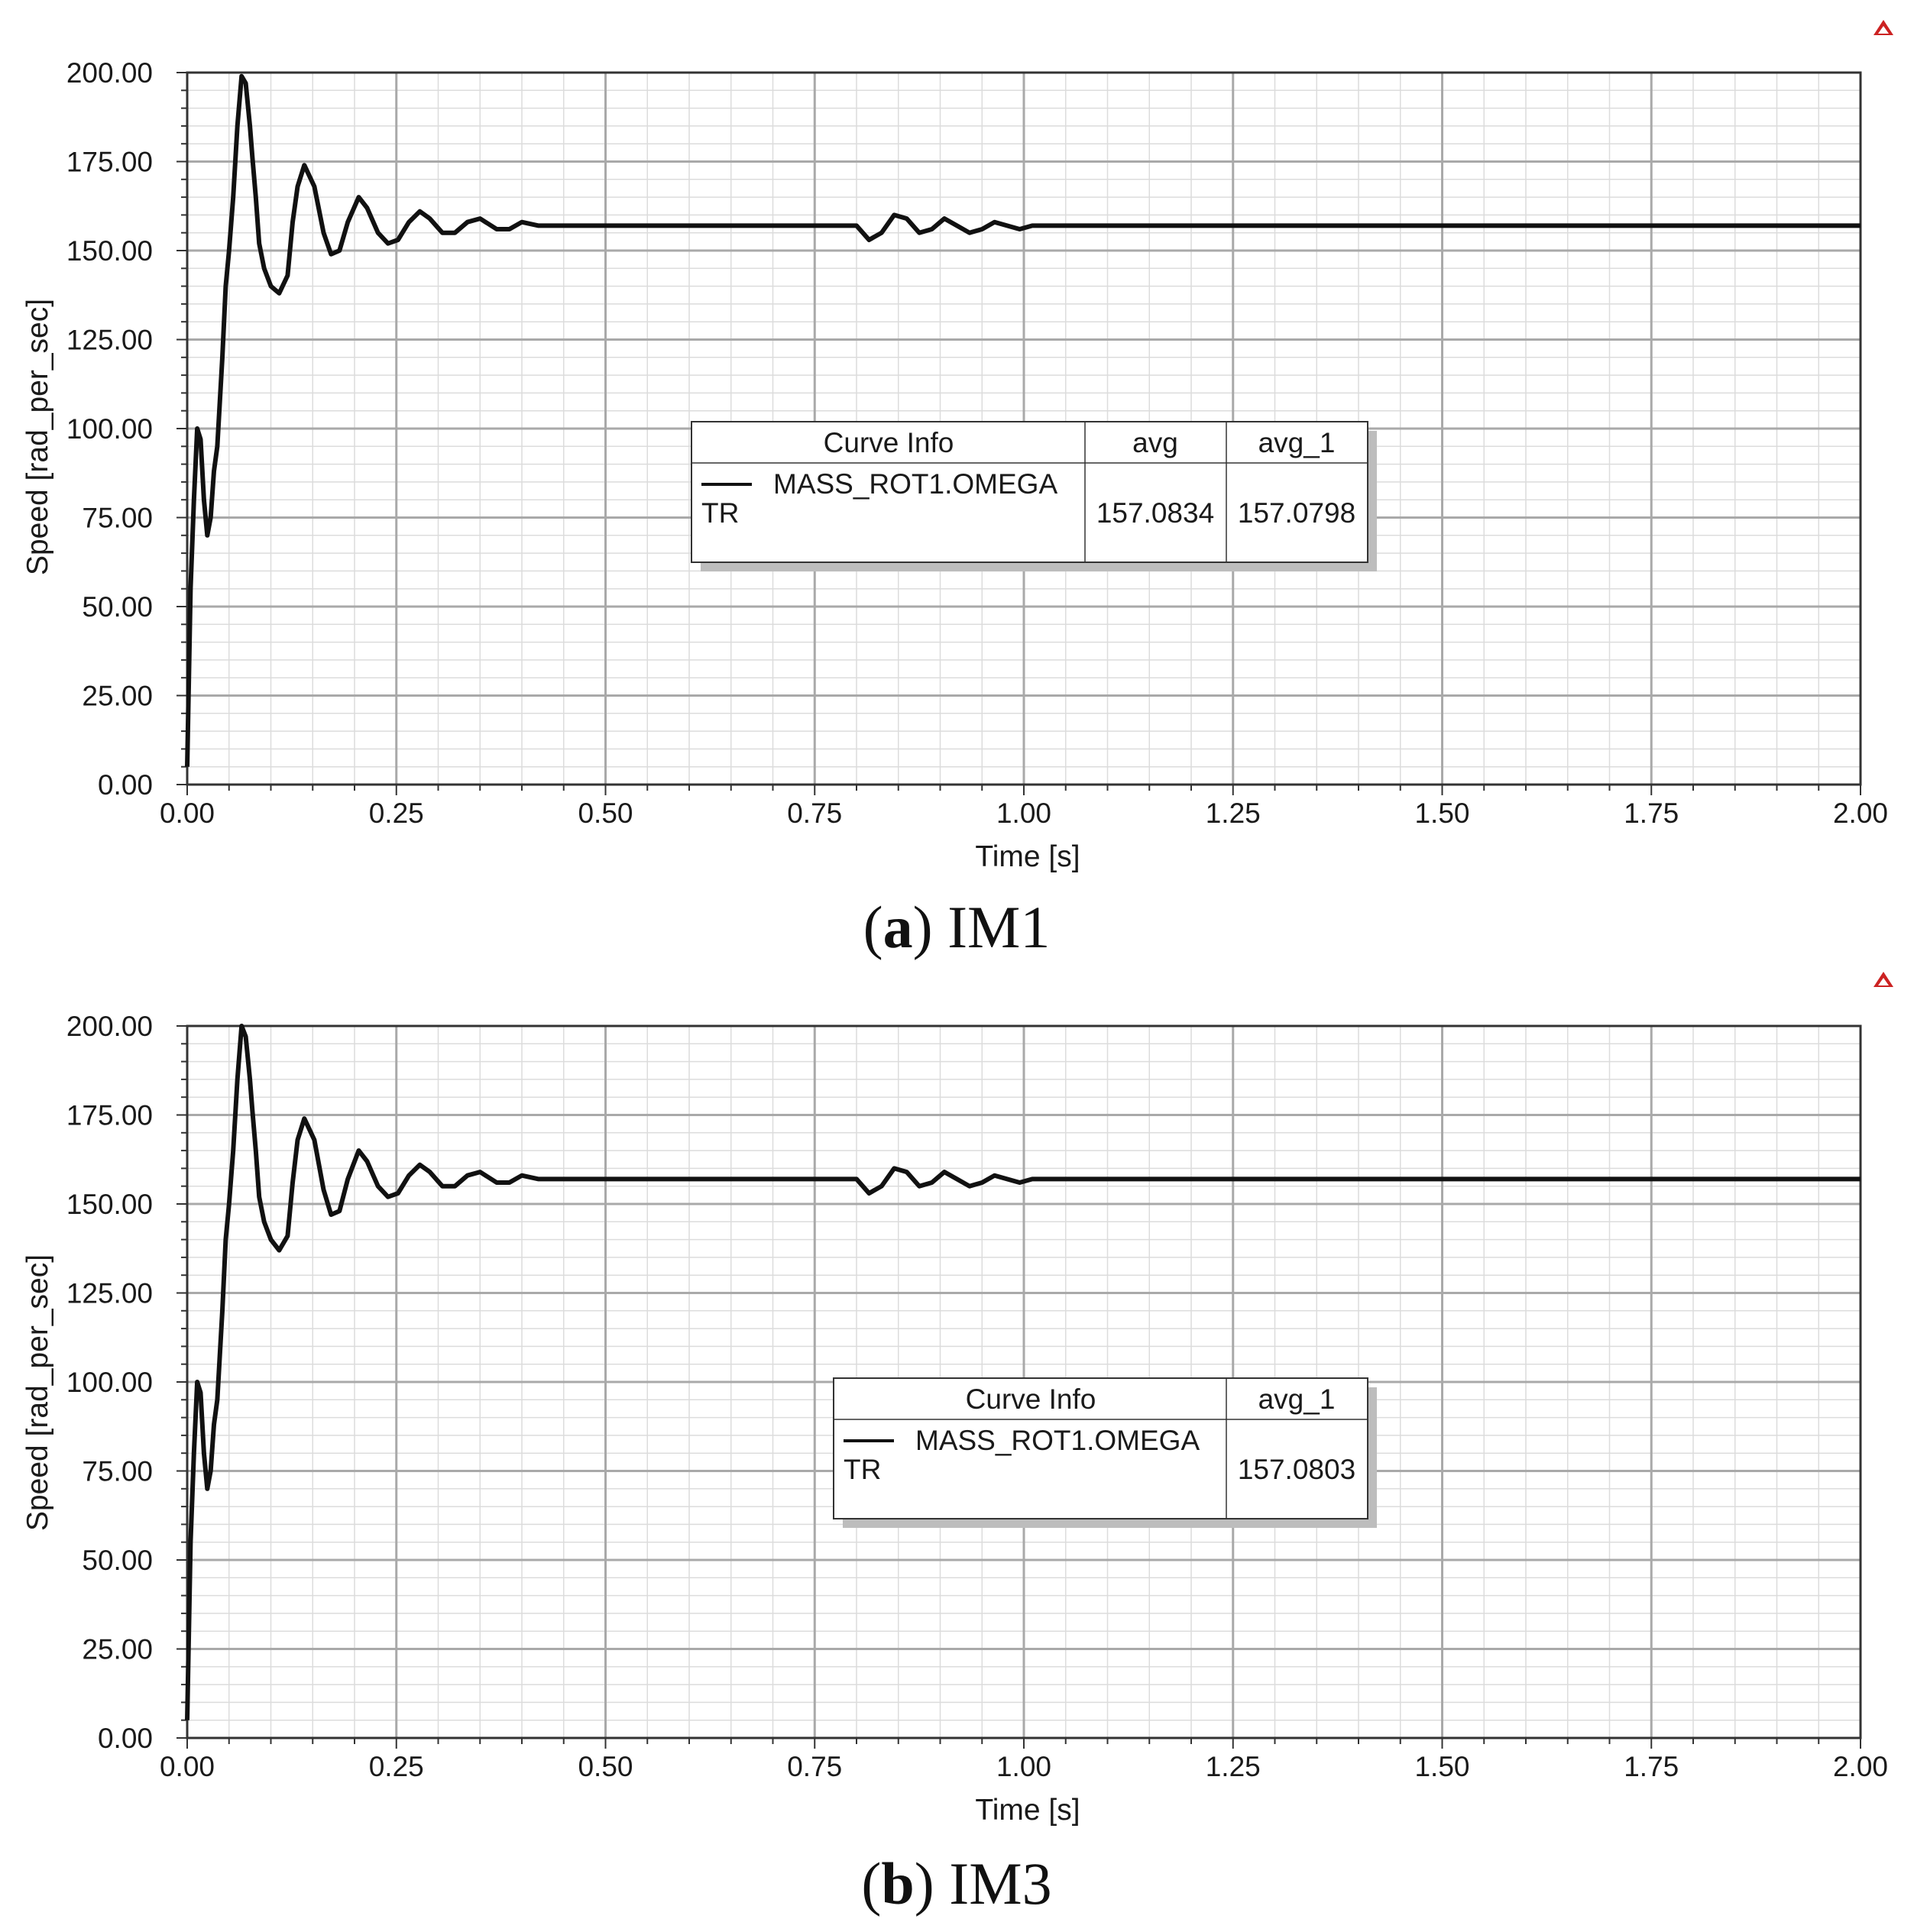 The height and width of the screenshot is (1932, 1914). Describe the element at coordinates (957, 927) in the screenshot. I see `caption-a: (a) IM1` at that location.